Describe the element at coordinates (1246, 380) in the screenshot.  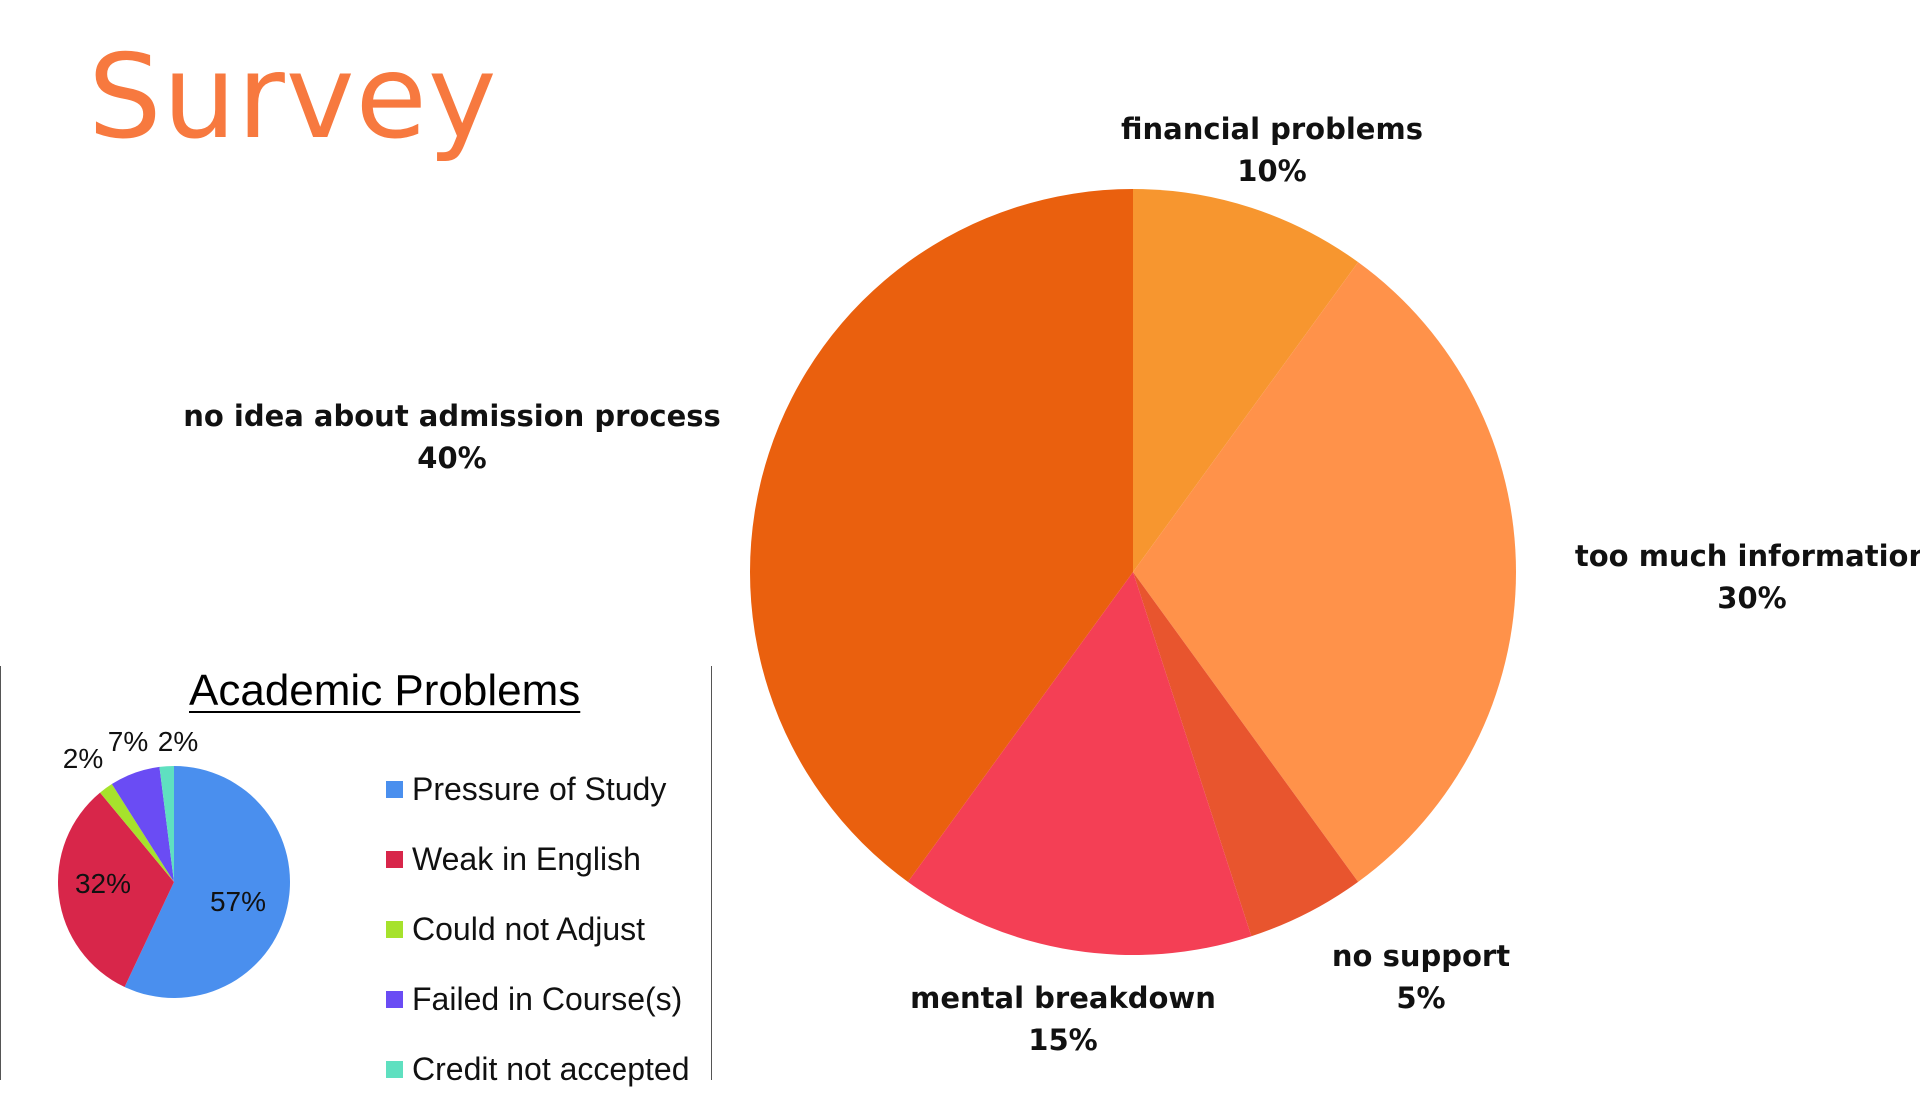
I see `main-pie-slice-financial-problems` at that location.